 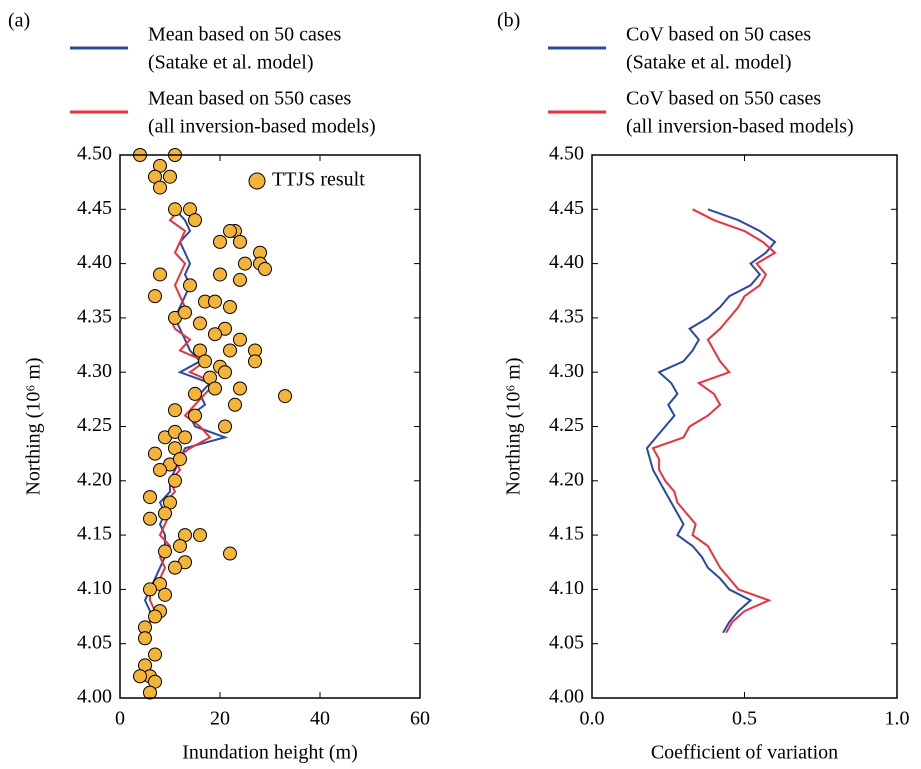 What do you see at coordinates (320, 719) in the screenshot?
I see `x-tick-label: 40` at bounding box center [320, 719].